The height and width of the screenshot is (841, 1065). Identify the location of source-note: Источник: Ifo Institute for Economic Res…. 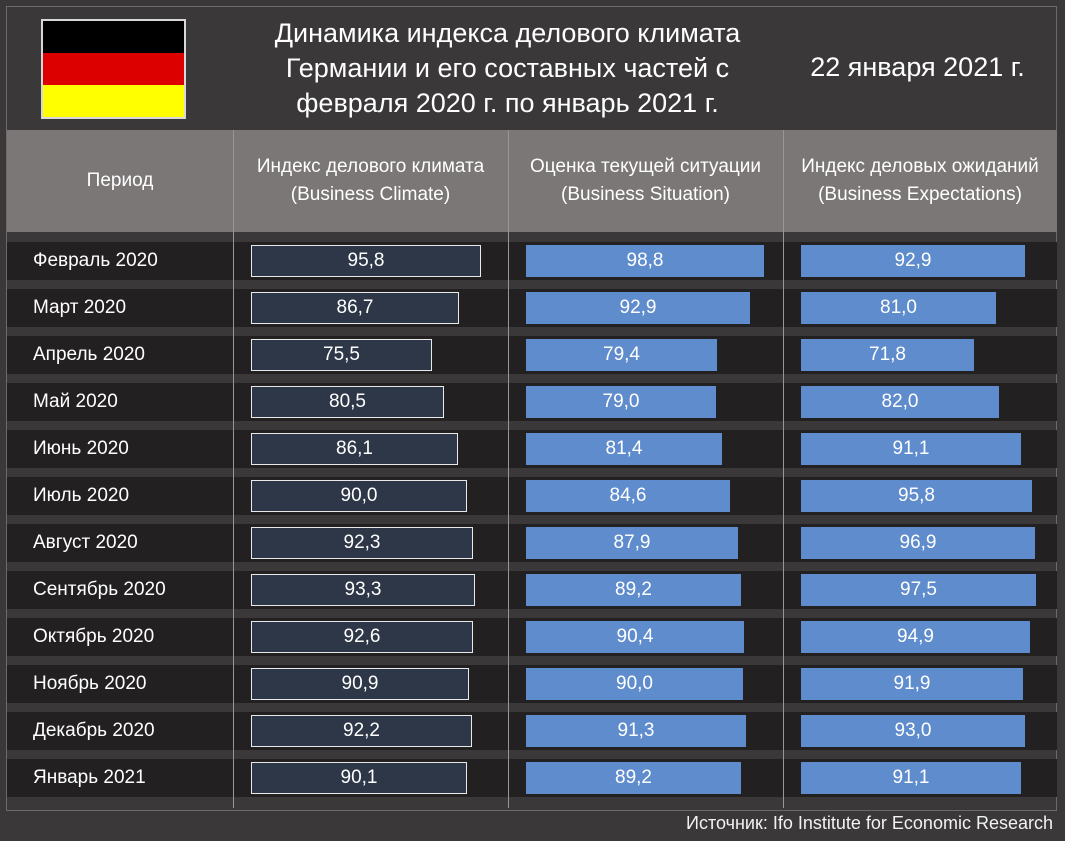
(869, 823).